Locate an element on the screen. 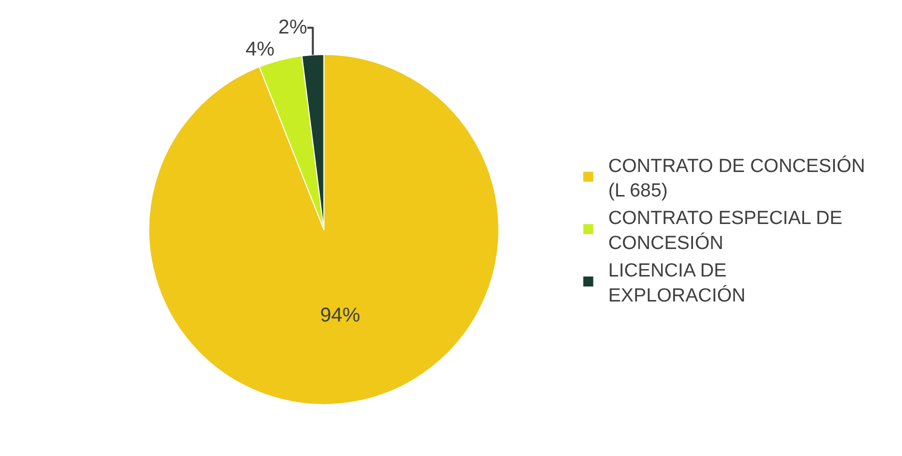 This screenshot has height=456, width=902. data-label: 4% is located at coordinates (260, 49).